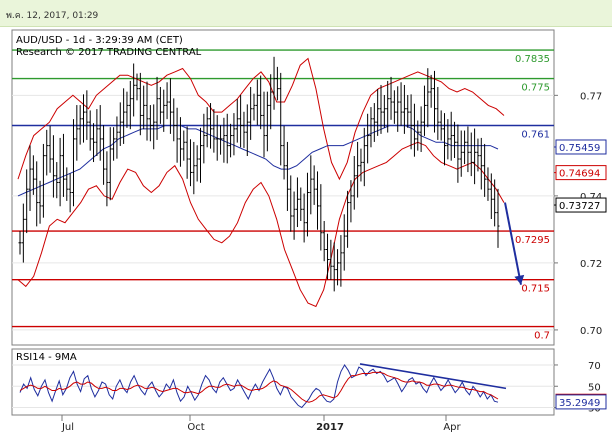 Image resolution: width=612 pixels, height=447 pixels. I want to click on forecast-arrow, so click(514, 243).